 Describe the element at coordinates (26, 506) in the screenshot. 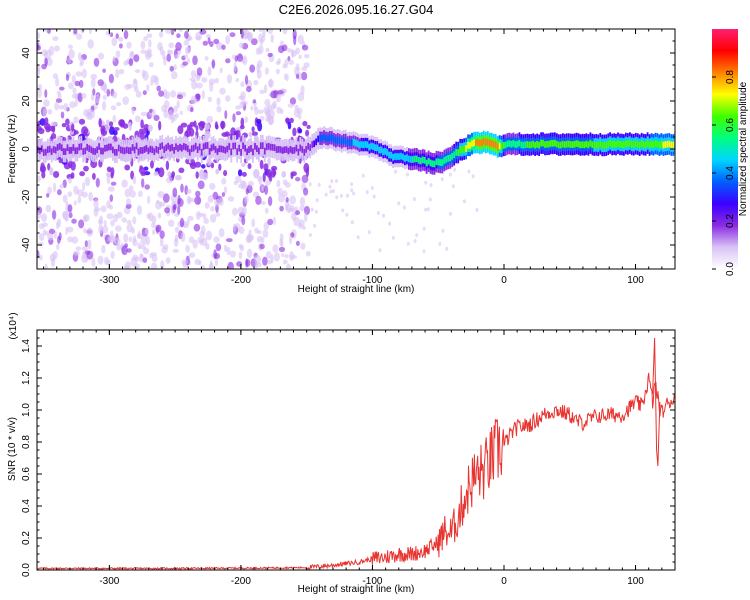

I see `y-tick-label: 0.4` at that location.